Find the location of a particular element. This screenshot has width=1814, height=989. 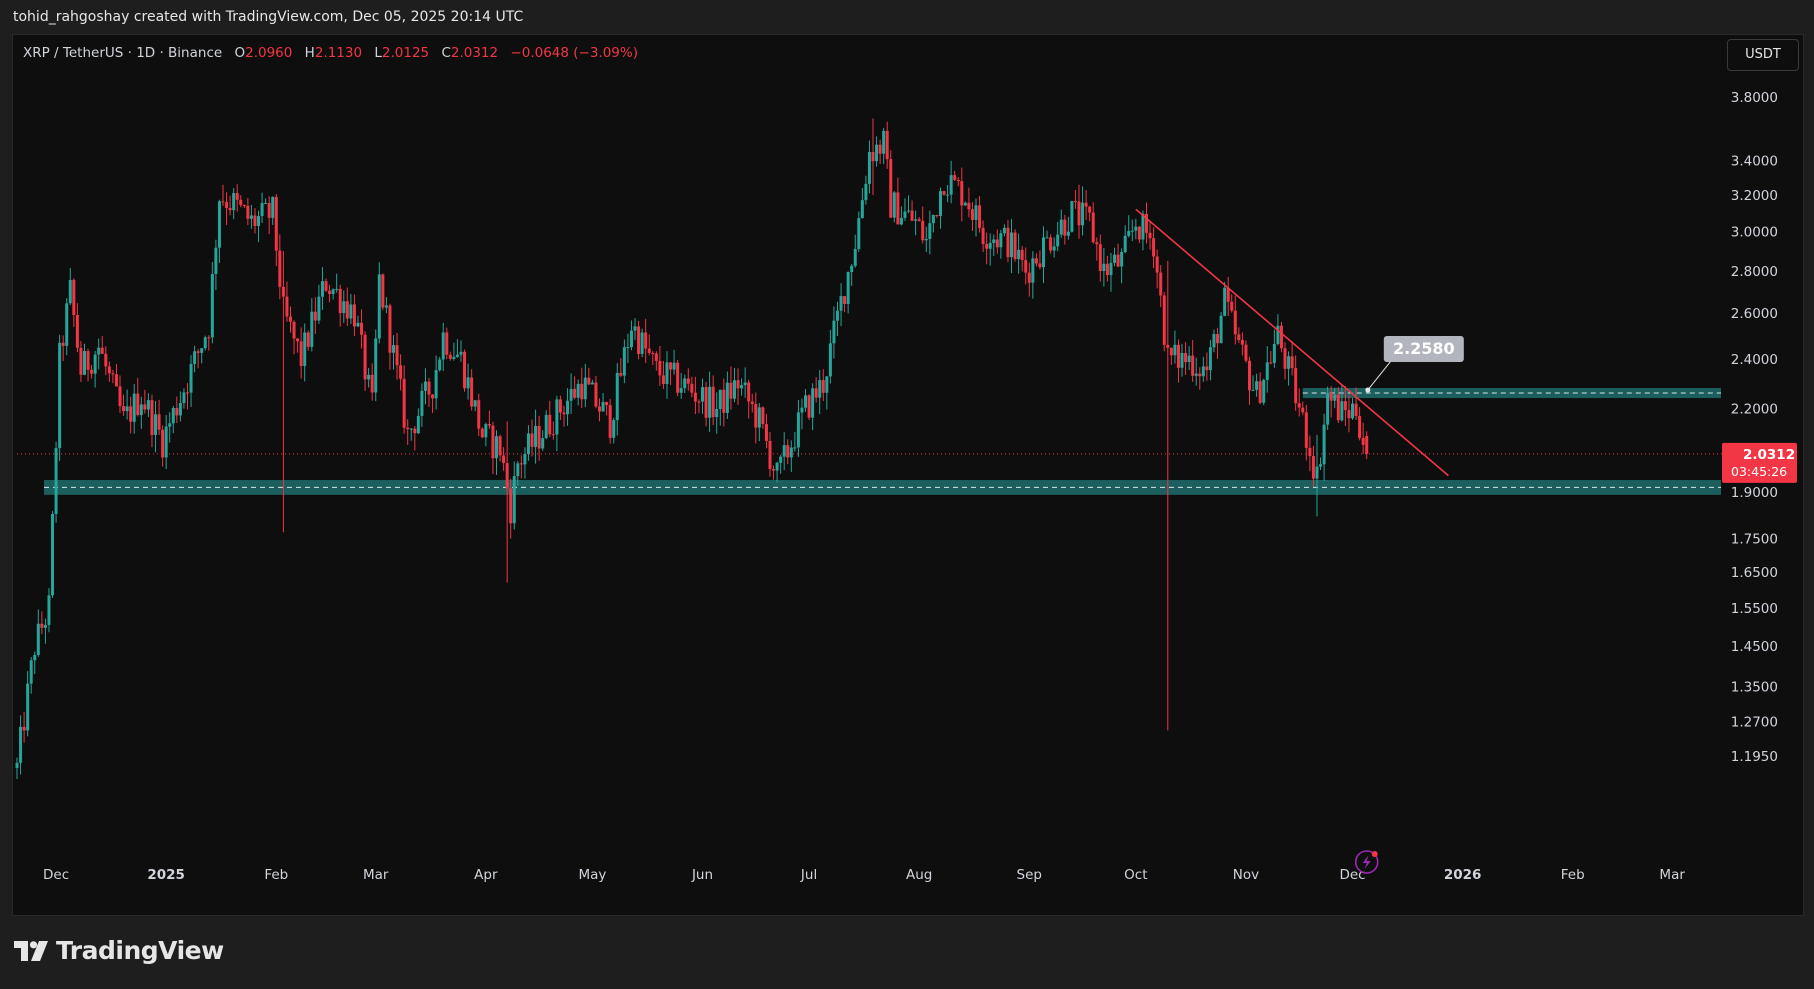

x-tick-label: Dec is located at coordinates (1352, 875).